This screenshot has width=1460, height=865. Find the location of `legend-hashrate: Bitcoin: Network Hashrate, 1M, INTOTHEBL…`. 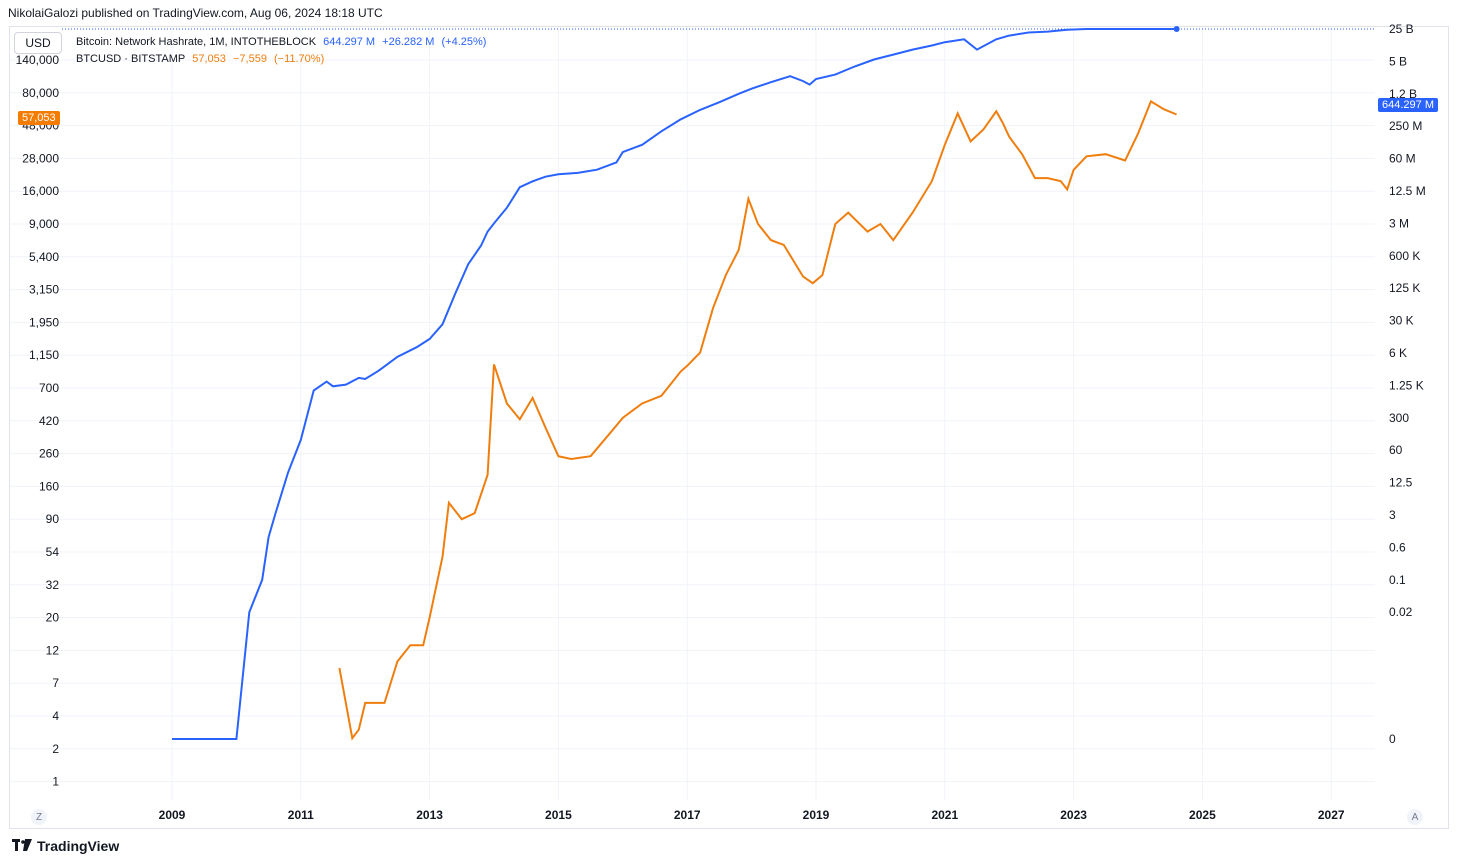

legend-hashrate: Bitcoin: Network Hashrate, 1M, INTOTHEBL… is located at coordinates (283, 42).